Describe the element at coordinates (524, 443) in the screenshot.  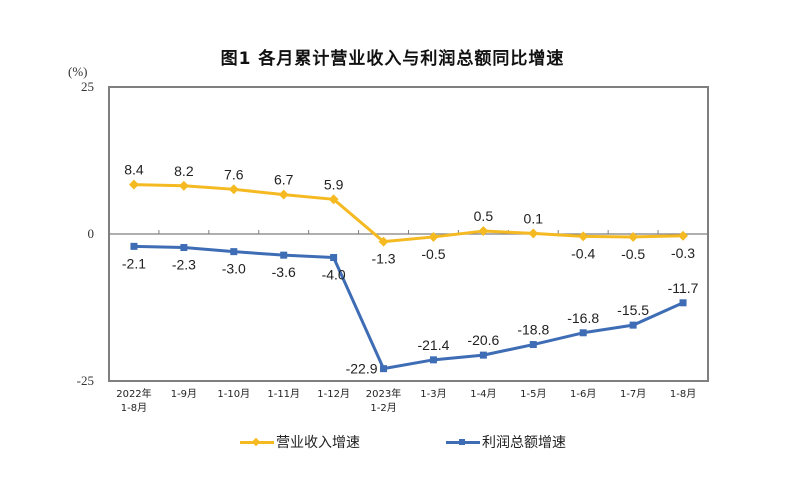
I see `legend-label-profit: 利润总额增速` at that location.